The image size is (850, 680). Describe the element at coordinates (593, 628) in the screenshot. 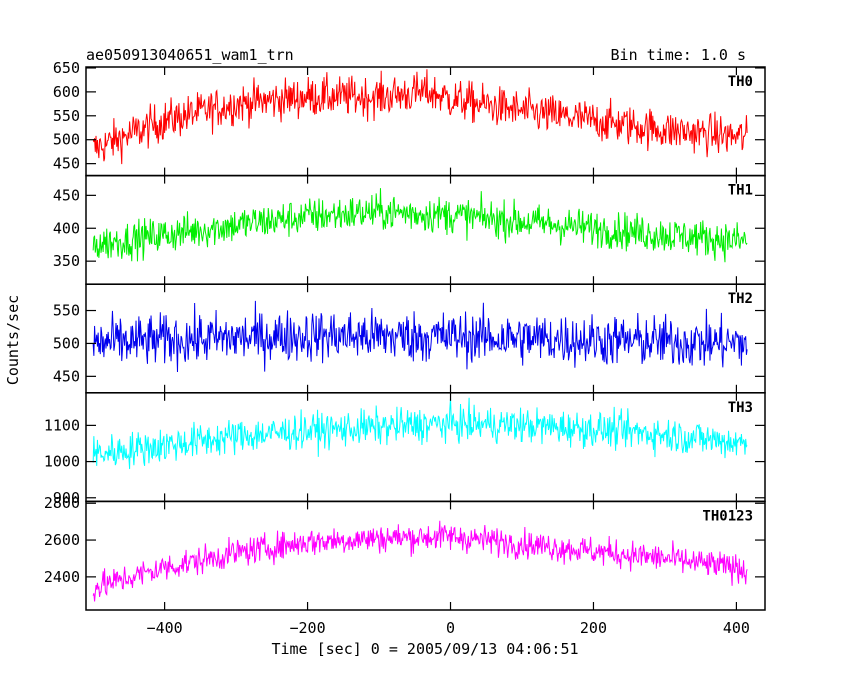

I see `x-tick-label: 200` at that location.